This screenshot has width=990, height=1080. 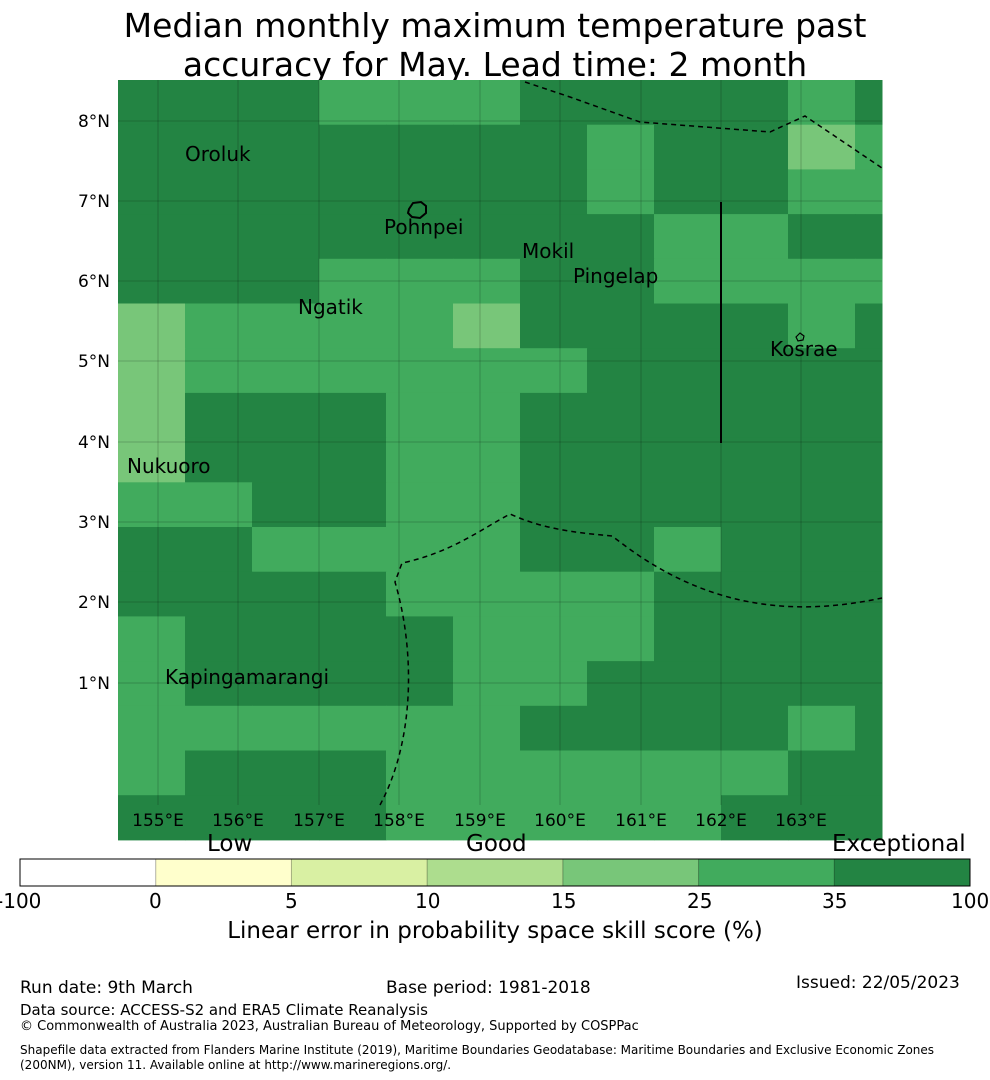 What do you see at coordinates (155, 901) in the screenshot?
I see `colorbar-tick: 0` at bounding box center [155, 901].